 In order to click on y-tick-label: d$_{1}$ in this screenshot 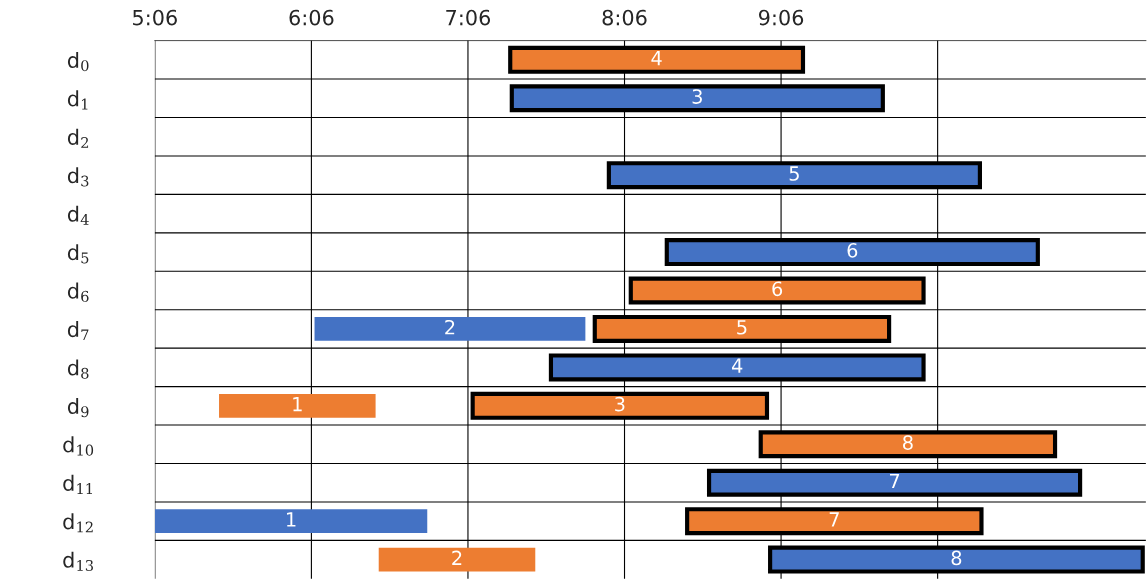, I will do `click(77, 100)`.